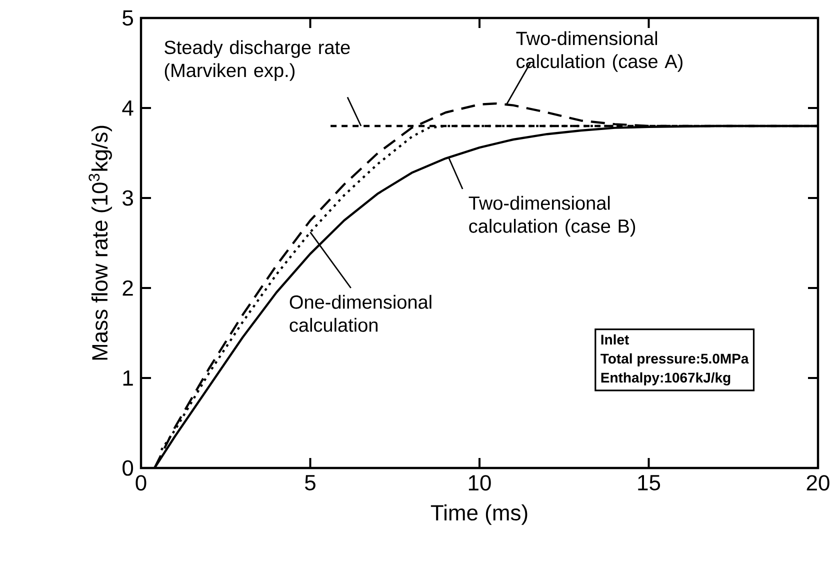  What do you see at coordinates (257, 60) in the screenshot?
I see `annotation: Steady discharge rate (Marviken exp.)` at bounding box center [257, 60].